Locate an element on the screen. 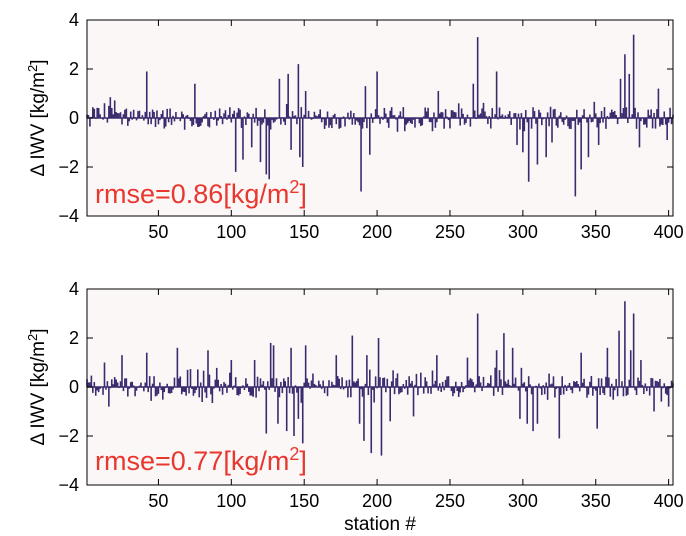  x-axis-label: station # is located at coordinates (380, 524).